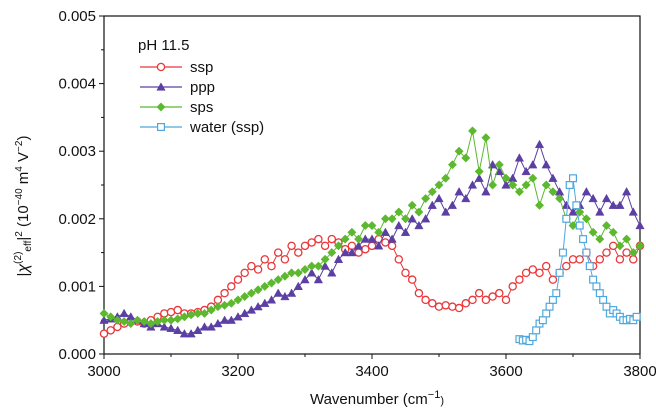 The image size is (656, 412). Describe the element at coordinates (77, 84) in the screenshot. I see `y-tick-label: 0.004` at that location.